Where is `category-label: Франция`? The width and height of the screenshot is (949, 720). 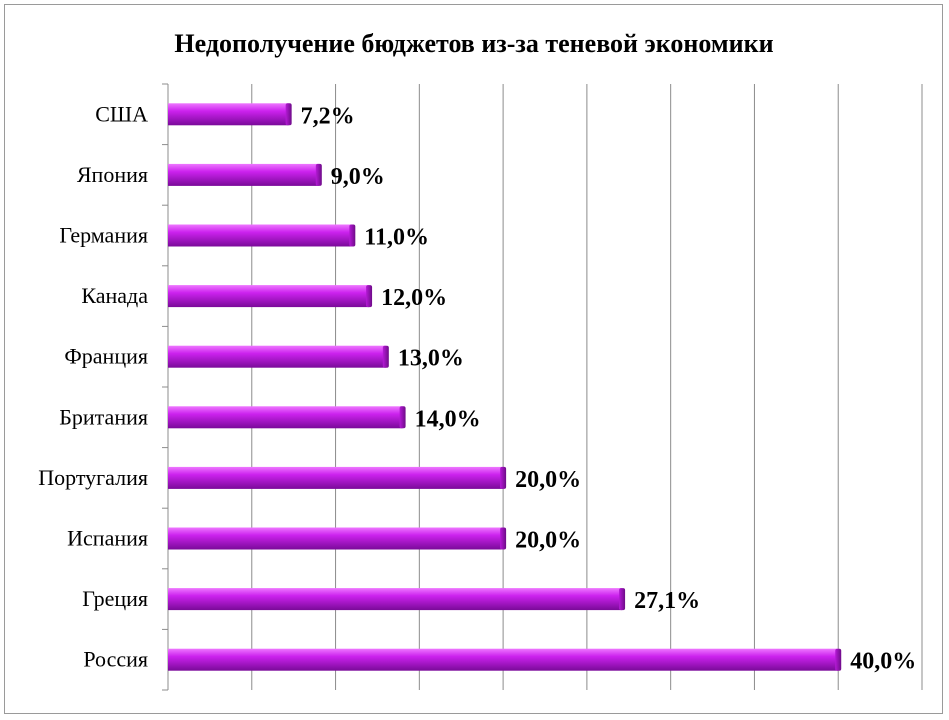
category-label: Франция is located at coordinates (106, 356).